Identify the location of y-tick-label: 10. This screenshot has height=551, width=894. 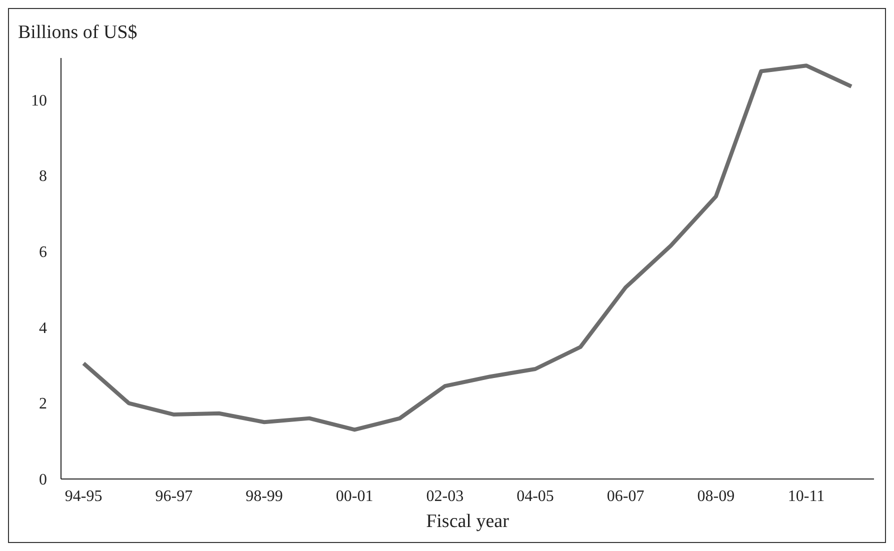
(39, 101).